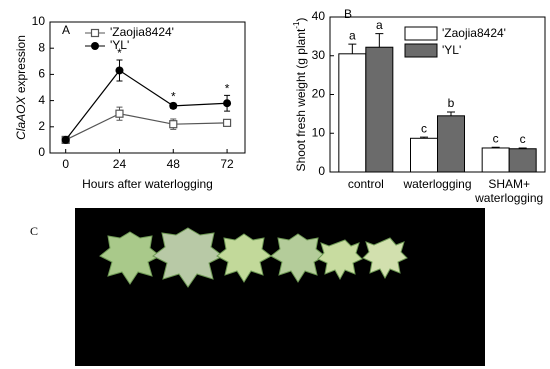  I want to click on y-tick-label: 8, so click(41, 47).